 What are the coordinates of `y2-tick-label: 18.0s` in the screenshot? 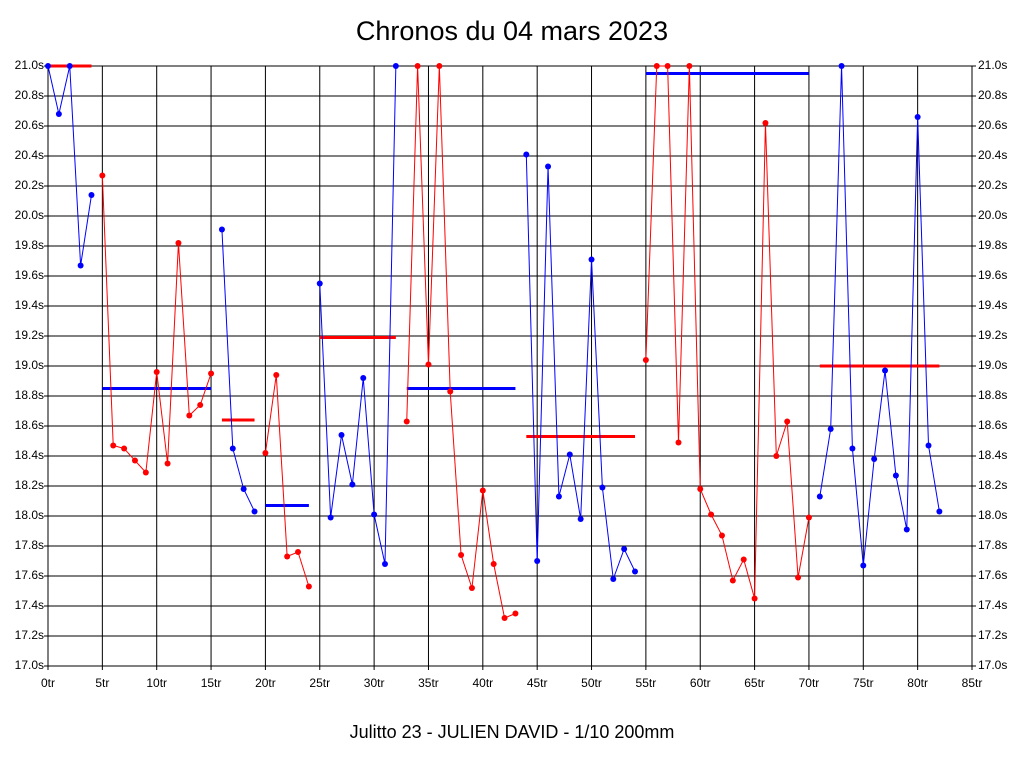 It's located at (992, 515).